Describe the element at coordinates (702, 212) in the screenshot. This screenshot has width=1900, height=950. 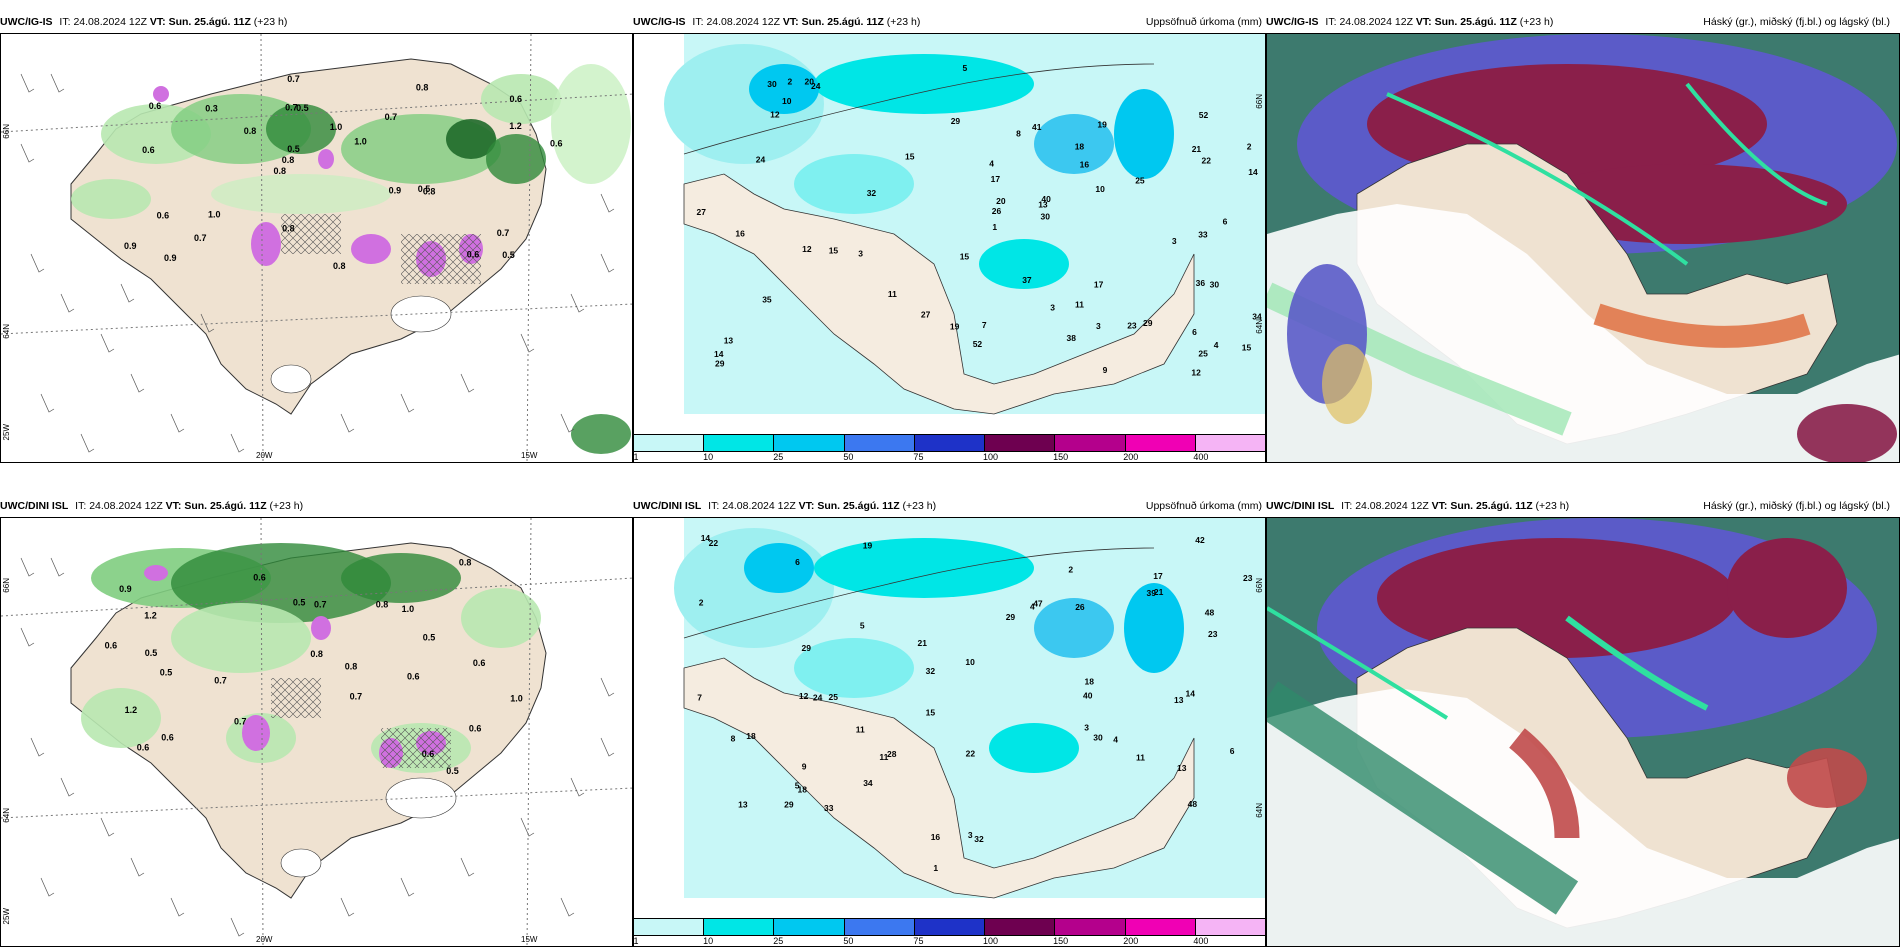
I see `map-value-label: 27` at that location.